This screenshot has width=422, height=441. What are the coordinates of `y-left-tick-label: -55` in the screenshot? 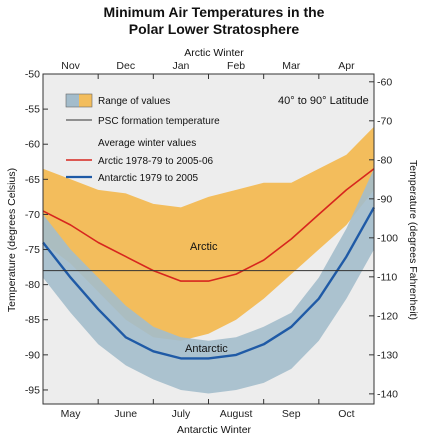 It's located at (32, 110).